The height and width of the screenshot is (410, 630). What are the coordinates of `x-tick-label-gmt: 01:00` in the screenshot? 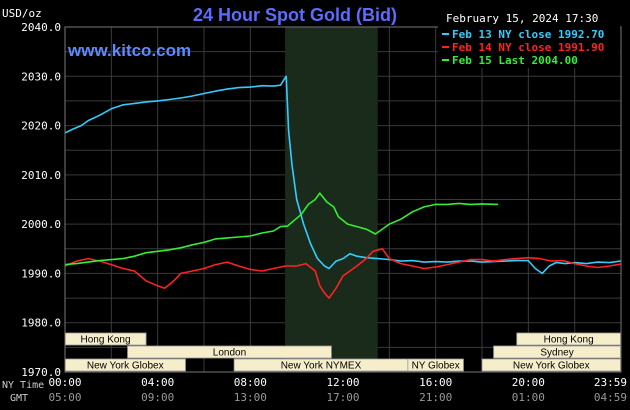 It's located at (528, 397).